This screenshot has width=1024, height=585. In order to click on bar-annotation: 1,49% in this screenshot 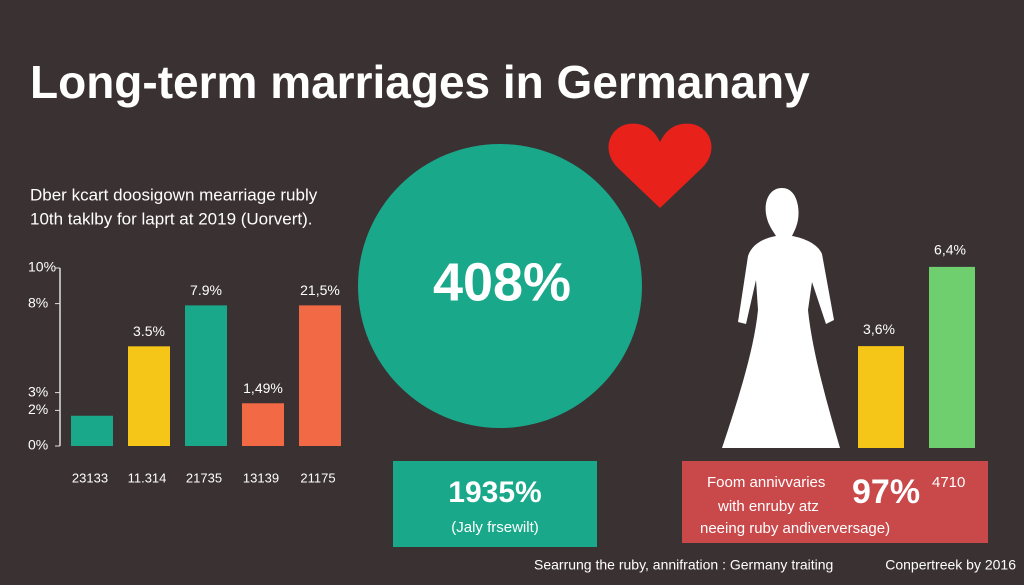, I will do `click(263, 388)`.